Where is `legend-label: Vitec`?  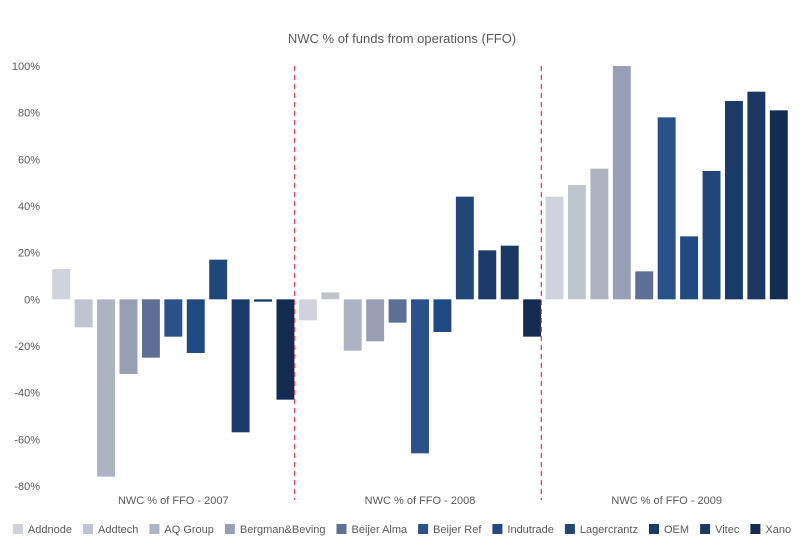 legend-label: Vitec is located at coordinates (727, 530).